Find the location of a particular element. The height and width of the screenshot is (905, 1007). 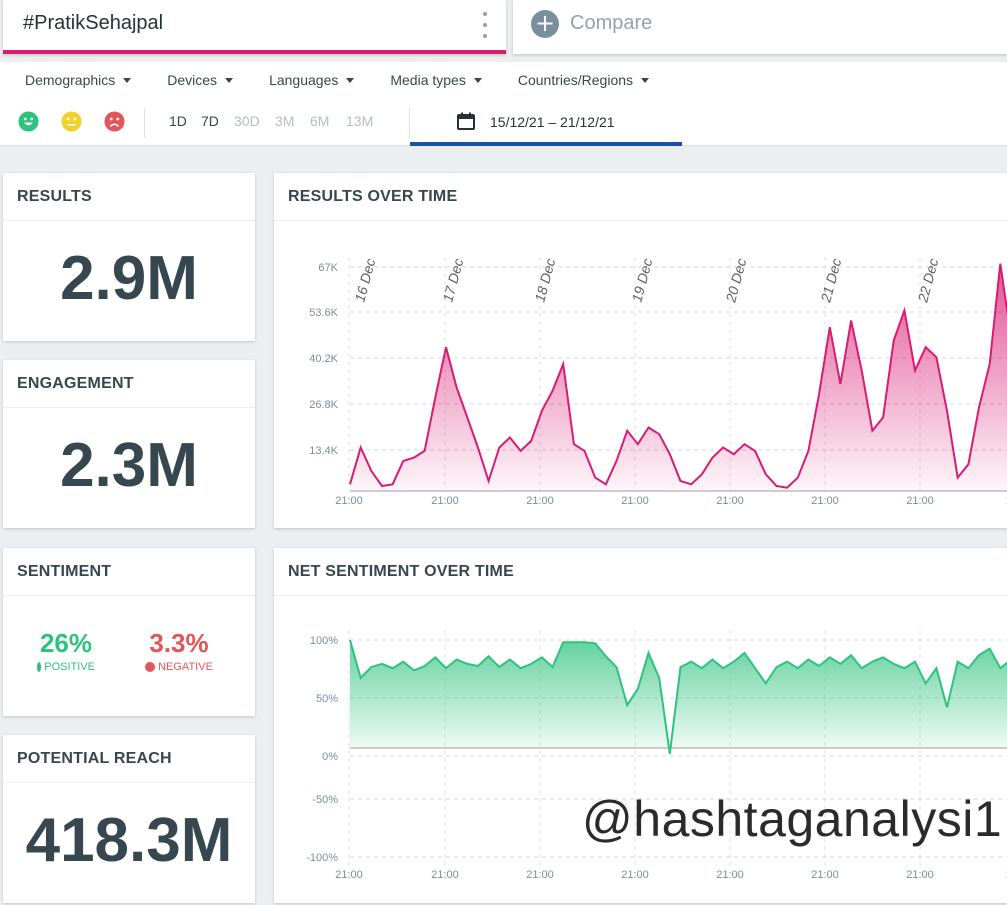

filter-media-types: Media types is located at coordinates (436, 80).